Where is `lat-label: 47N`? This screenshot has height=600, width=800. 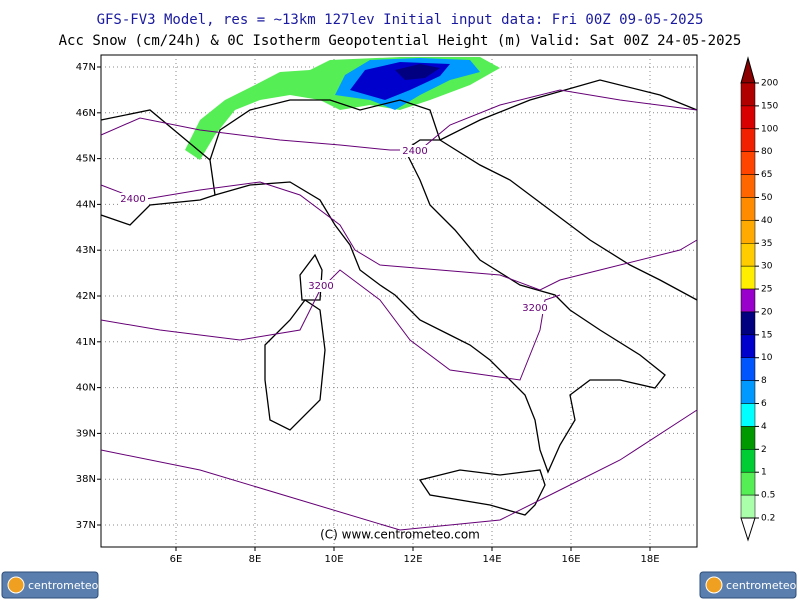 lat-label: 47N is located at coordinates (86, 67).